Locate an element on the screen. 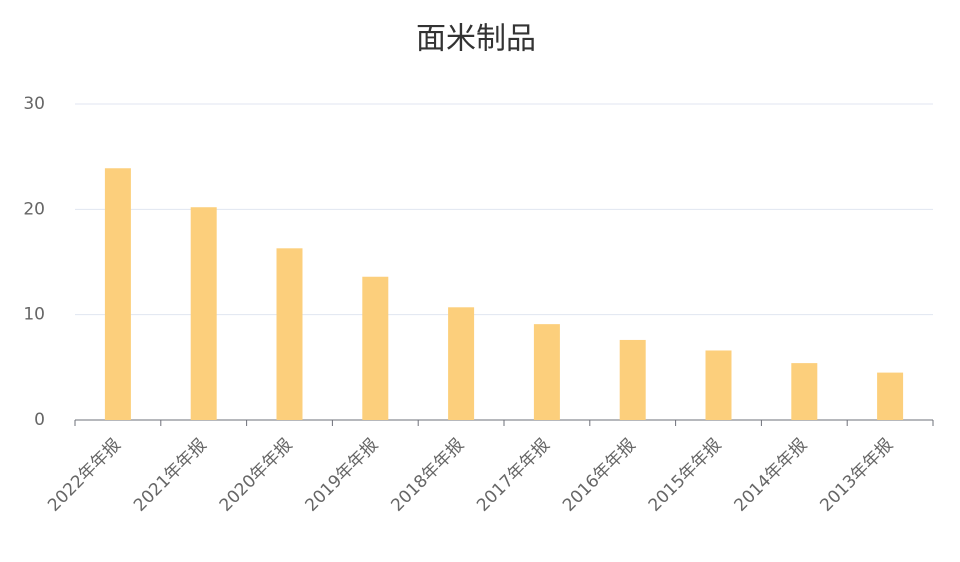  x-tick-label: 2017年年报 is located at coordinates (513, 475).